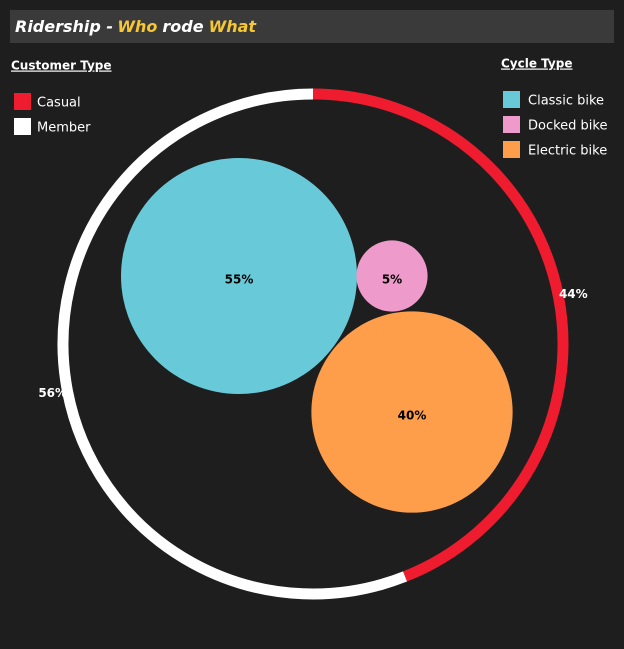  I want to click on data-label: 44%, so click(573, 294).